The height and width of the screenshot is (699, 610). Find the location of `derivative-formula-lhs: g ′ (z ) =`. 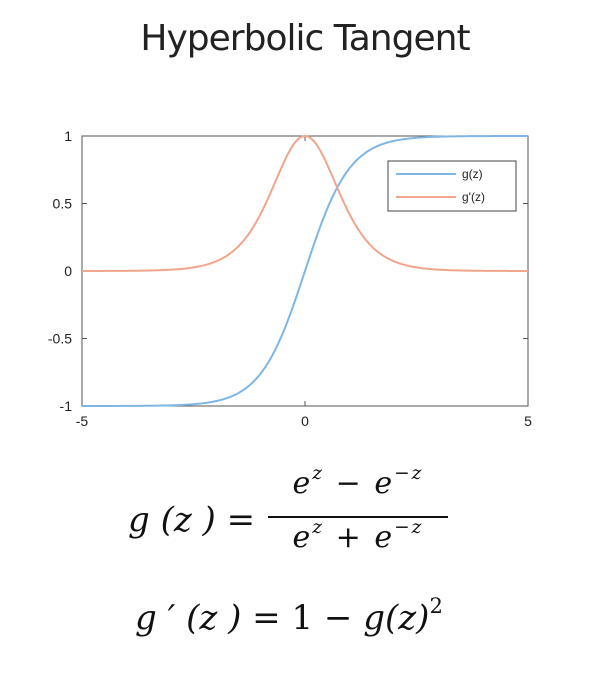

derivative-formula-lhs: g ′ (z ) = is located at coordinates (208, 618).